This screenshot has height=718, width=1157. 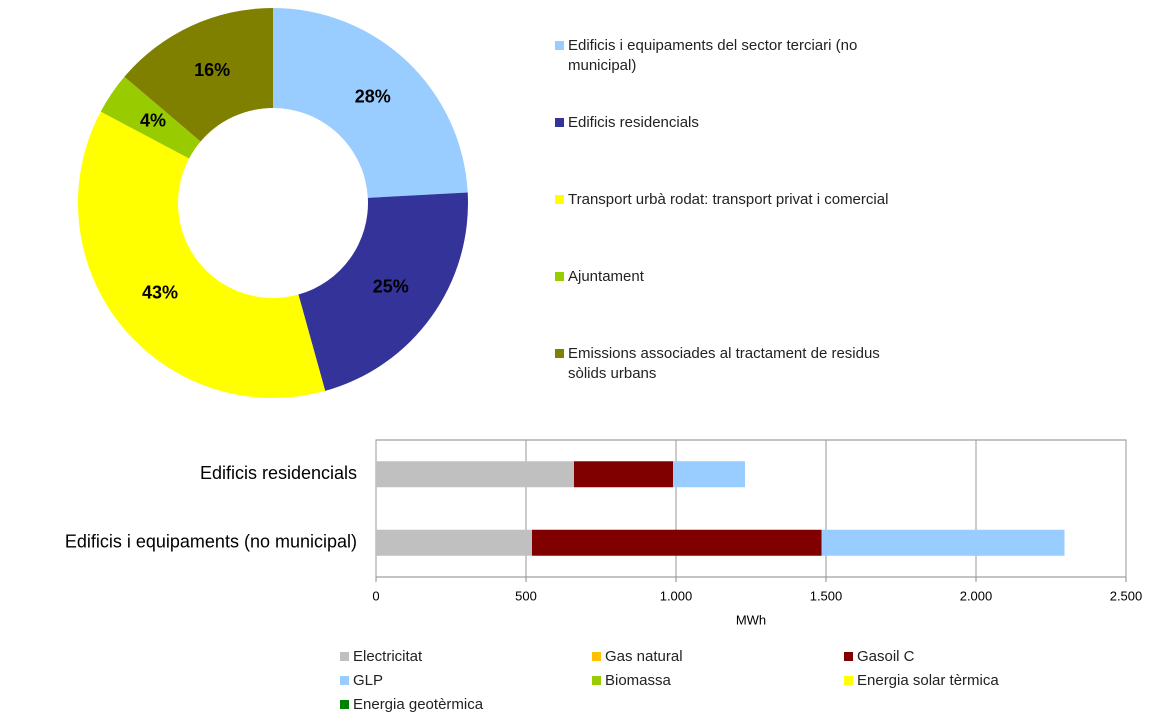 I want to click on x-tick-label: 1.500, so click(x=826, y=595).